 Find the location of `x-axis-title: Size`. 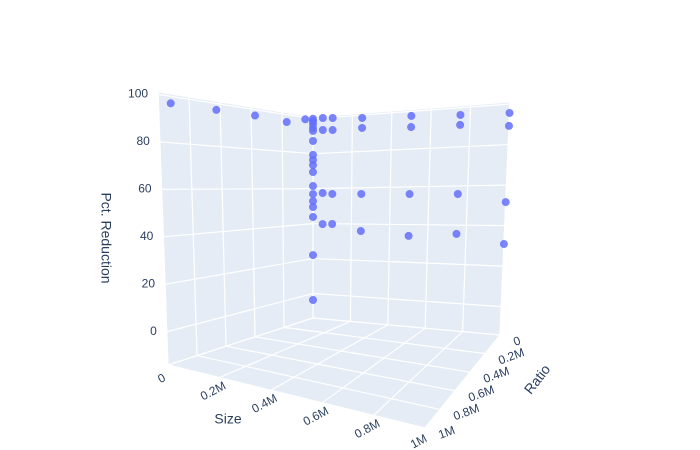

x-axis-title: Size is located at coordinates (227, 419).